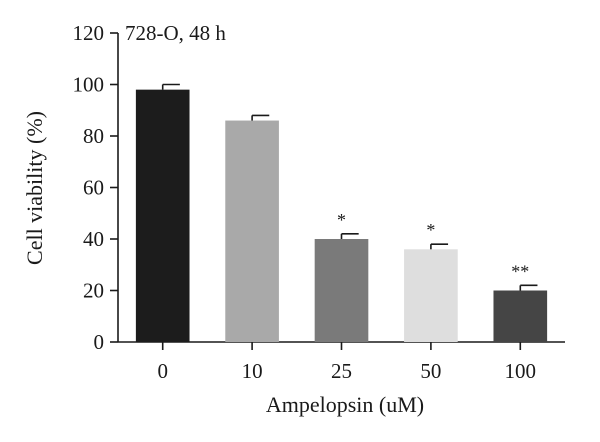 This screenshot has width=600, height=442. What do you see at coordinates (93, 239) in the screenshot?
I see `y-tick-label: 40` at bounding box center [93, 239].